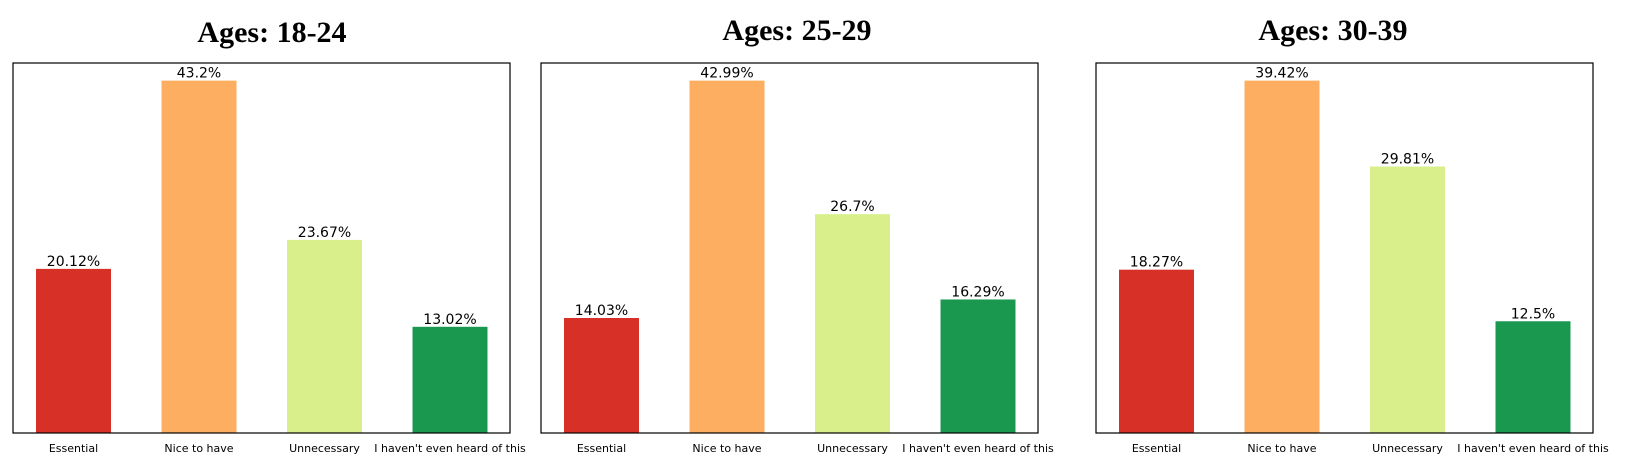 The width and height of the screenshot is (1626, 474). I want to click on value-label: 26.7%, so click(852, 207).